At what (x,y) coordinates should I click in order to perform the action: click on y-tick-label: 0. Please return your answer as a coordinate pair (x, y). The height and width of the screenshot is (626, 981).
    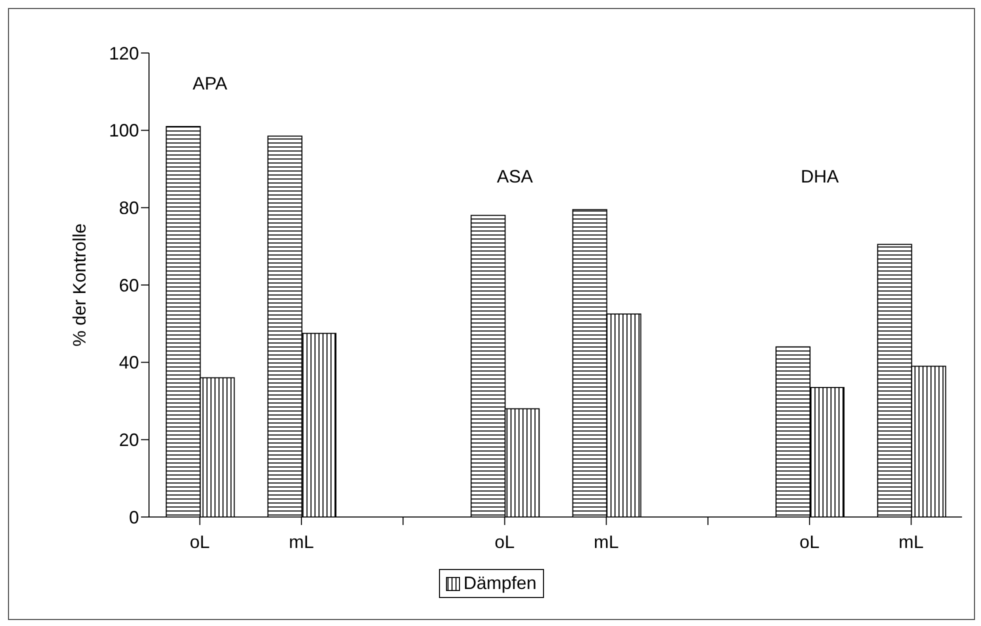
    Looking at the image, I should click on (133, 517).